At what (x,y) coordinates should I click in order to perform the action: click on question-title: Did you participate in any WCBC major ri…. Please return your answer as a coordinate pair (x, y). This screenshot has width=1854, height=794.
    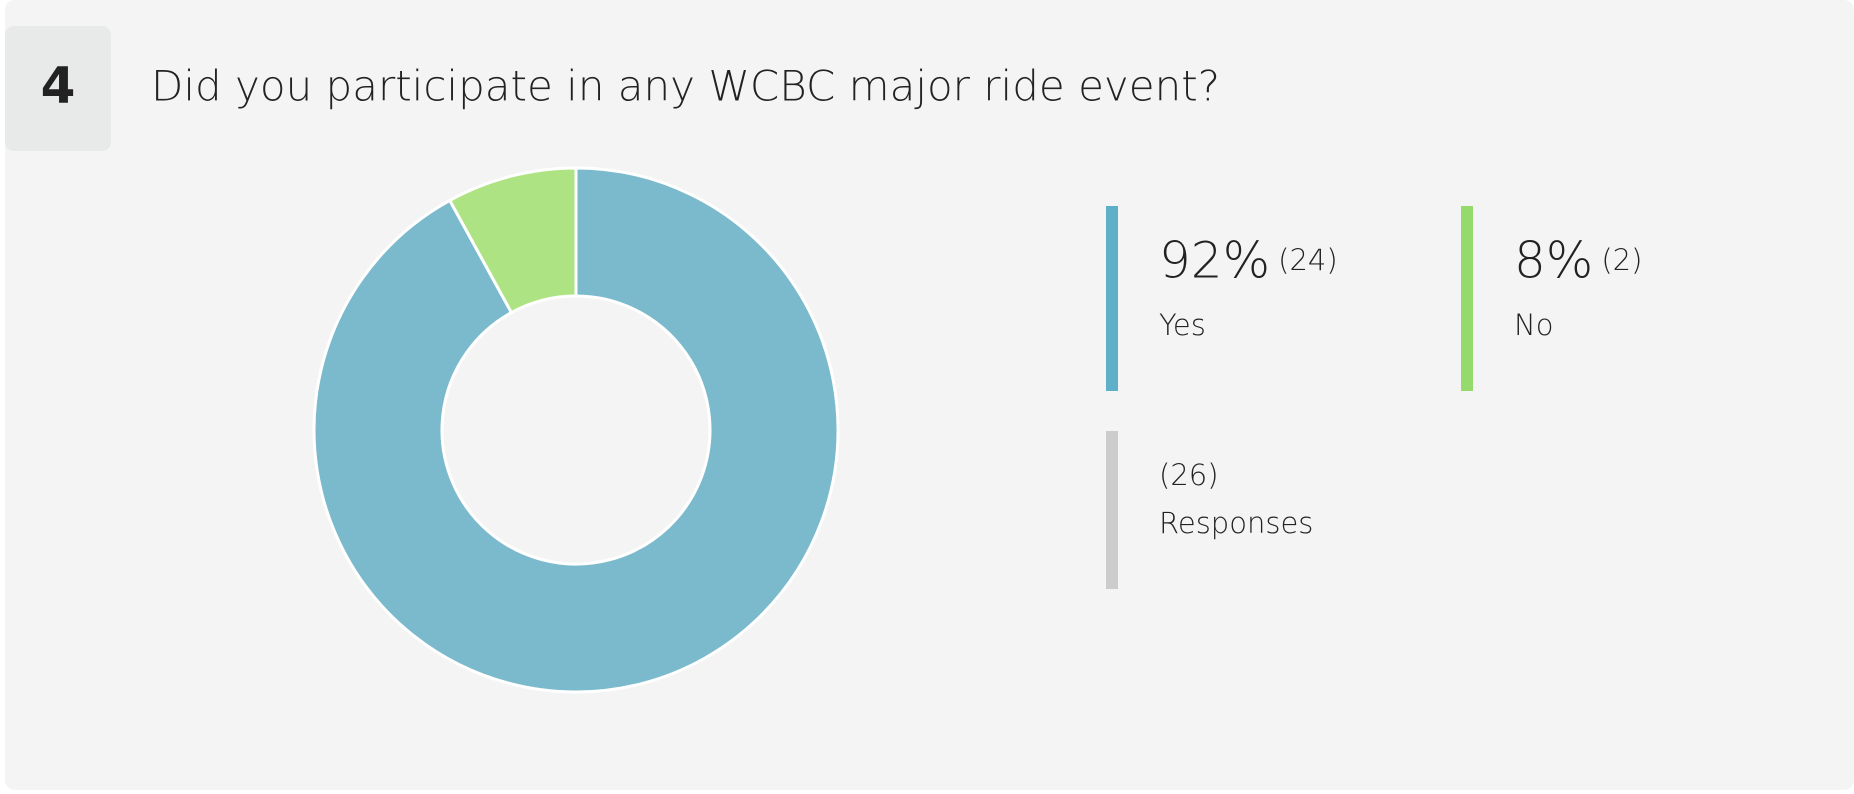
    Looking at the image, I should click on (685, 86).